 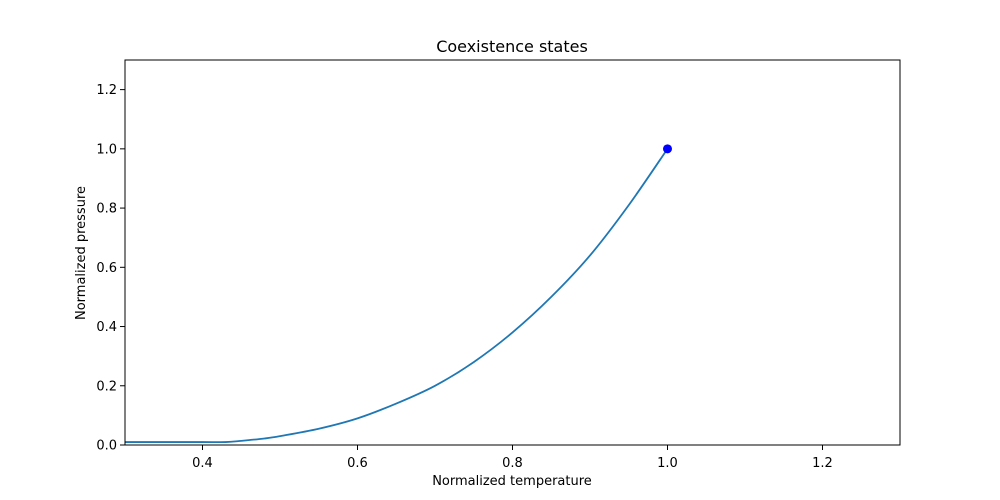 What do you see at coordinates (202, 463) in the screenshot?
I see `x-tick-label: 0.4` at bounding box center [202, 463].